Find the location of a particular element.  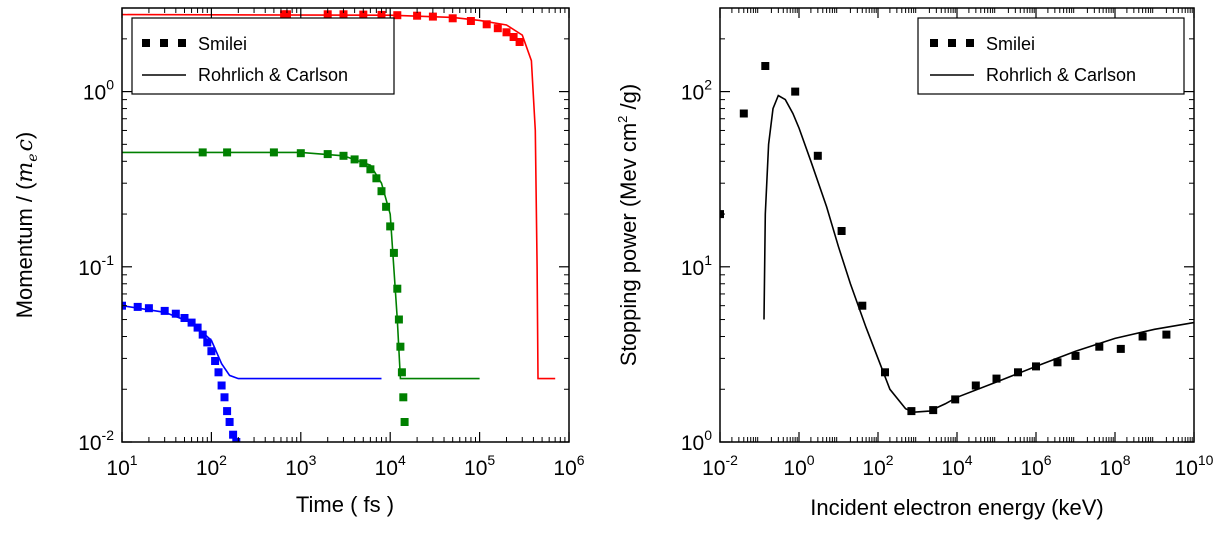

r-x-tick-exp-6: 10 is located at coordinates (1206, 460).